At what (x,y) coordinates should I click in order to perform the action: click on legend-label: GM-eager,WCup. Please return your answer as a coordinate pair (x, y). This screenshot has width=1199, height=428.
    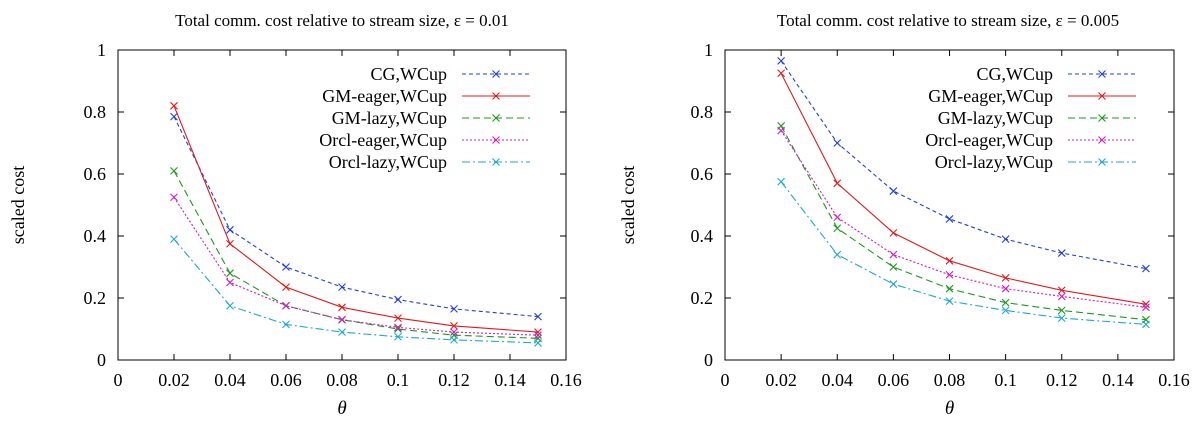
    Looking at the image, I should click on (384, 96).